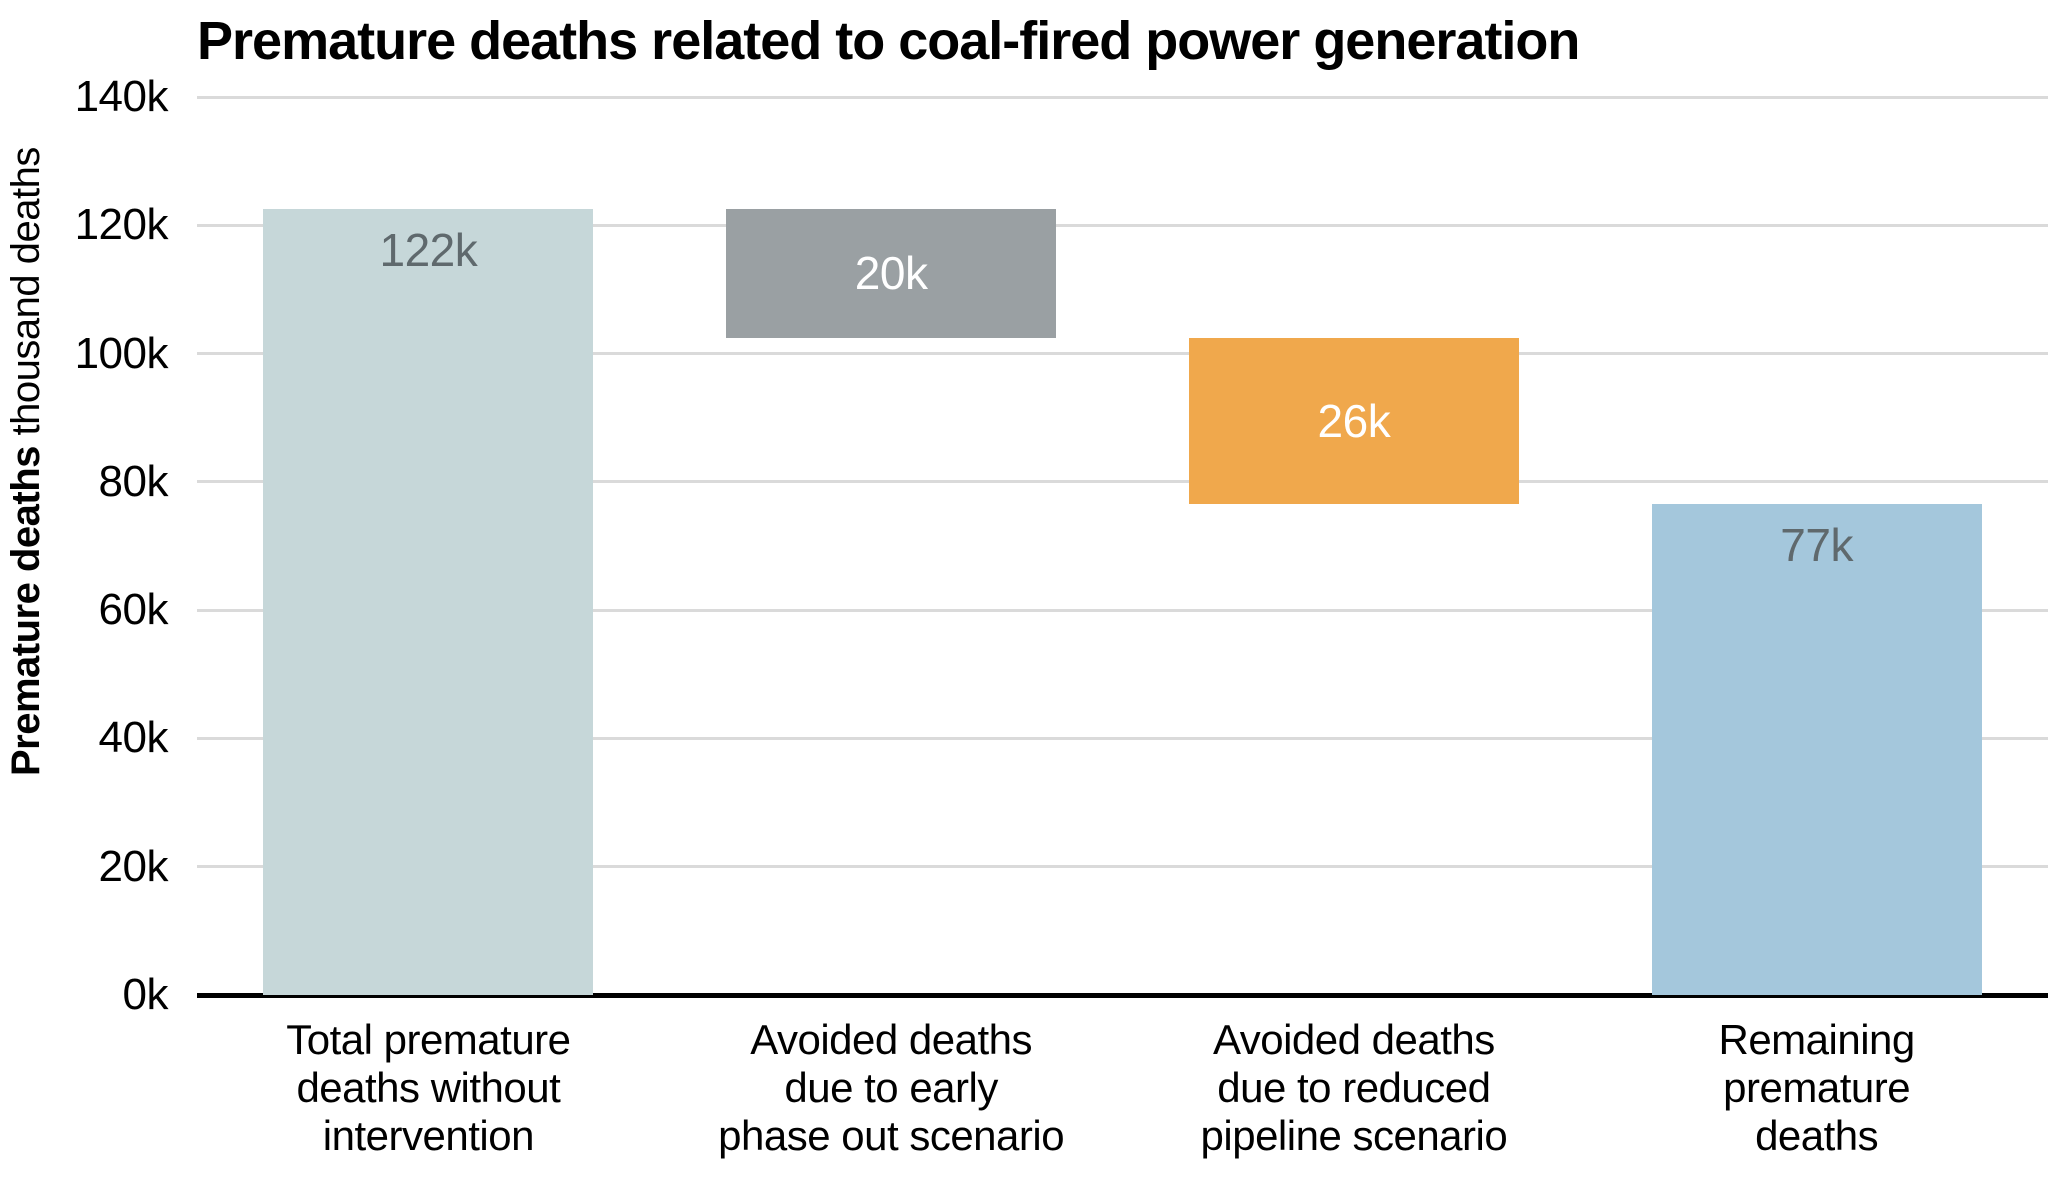 This screenshot has width=2048, height=1178. I want to click on bar-remaining-premature-deaths: 77k, so click(1816, 749).